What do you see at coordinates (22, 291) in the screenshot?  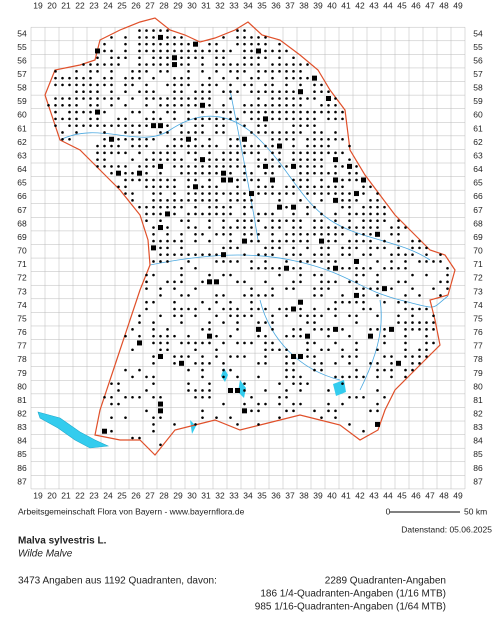 I see `row-label: 73` at bounding box center [22, 291].